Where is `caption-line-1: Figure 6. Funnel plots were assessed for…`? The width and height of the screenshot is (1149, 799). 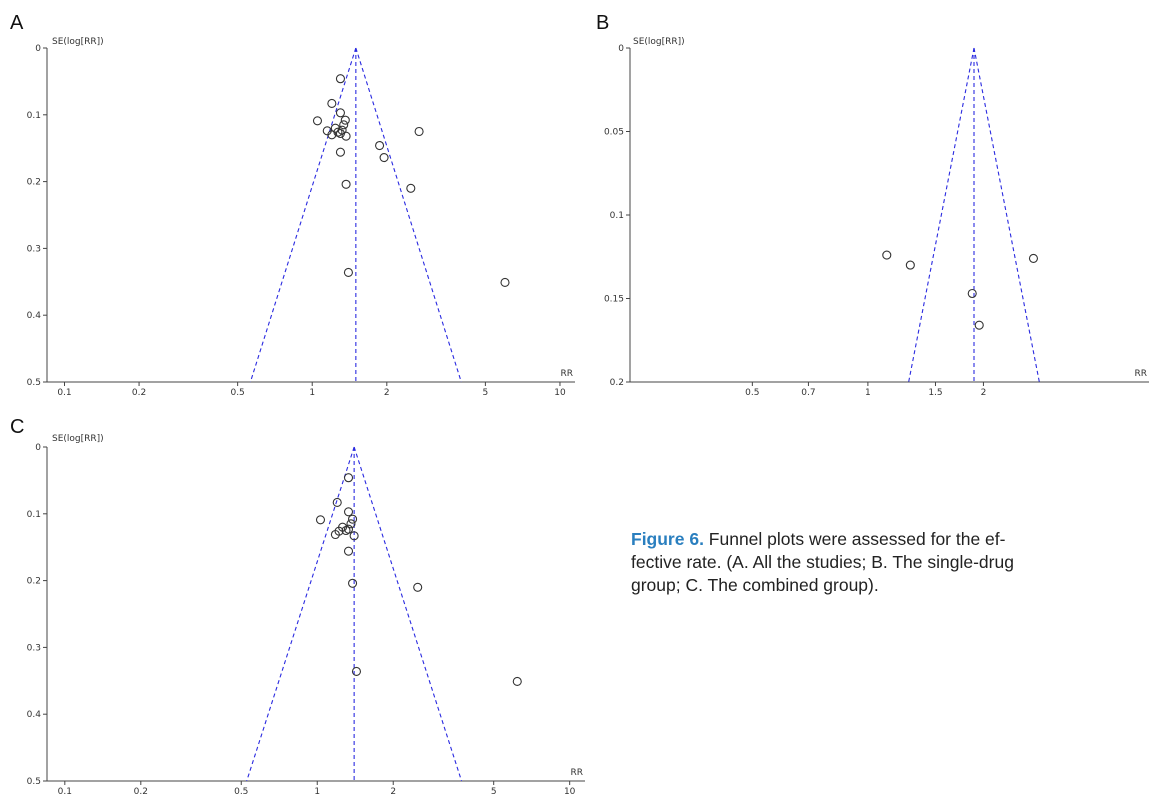 caption-line-1: Figure 6. Funnel plots were assessed for… is located at coordinates (890, 539).